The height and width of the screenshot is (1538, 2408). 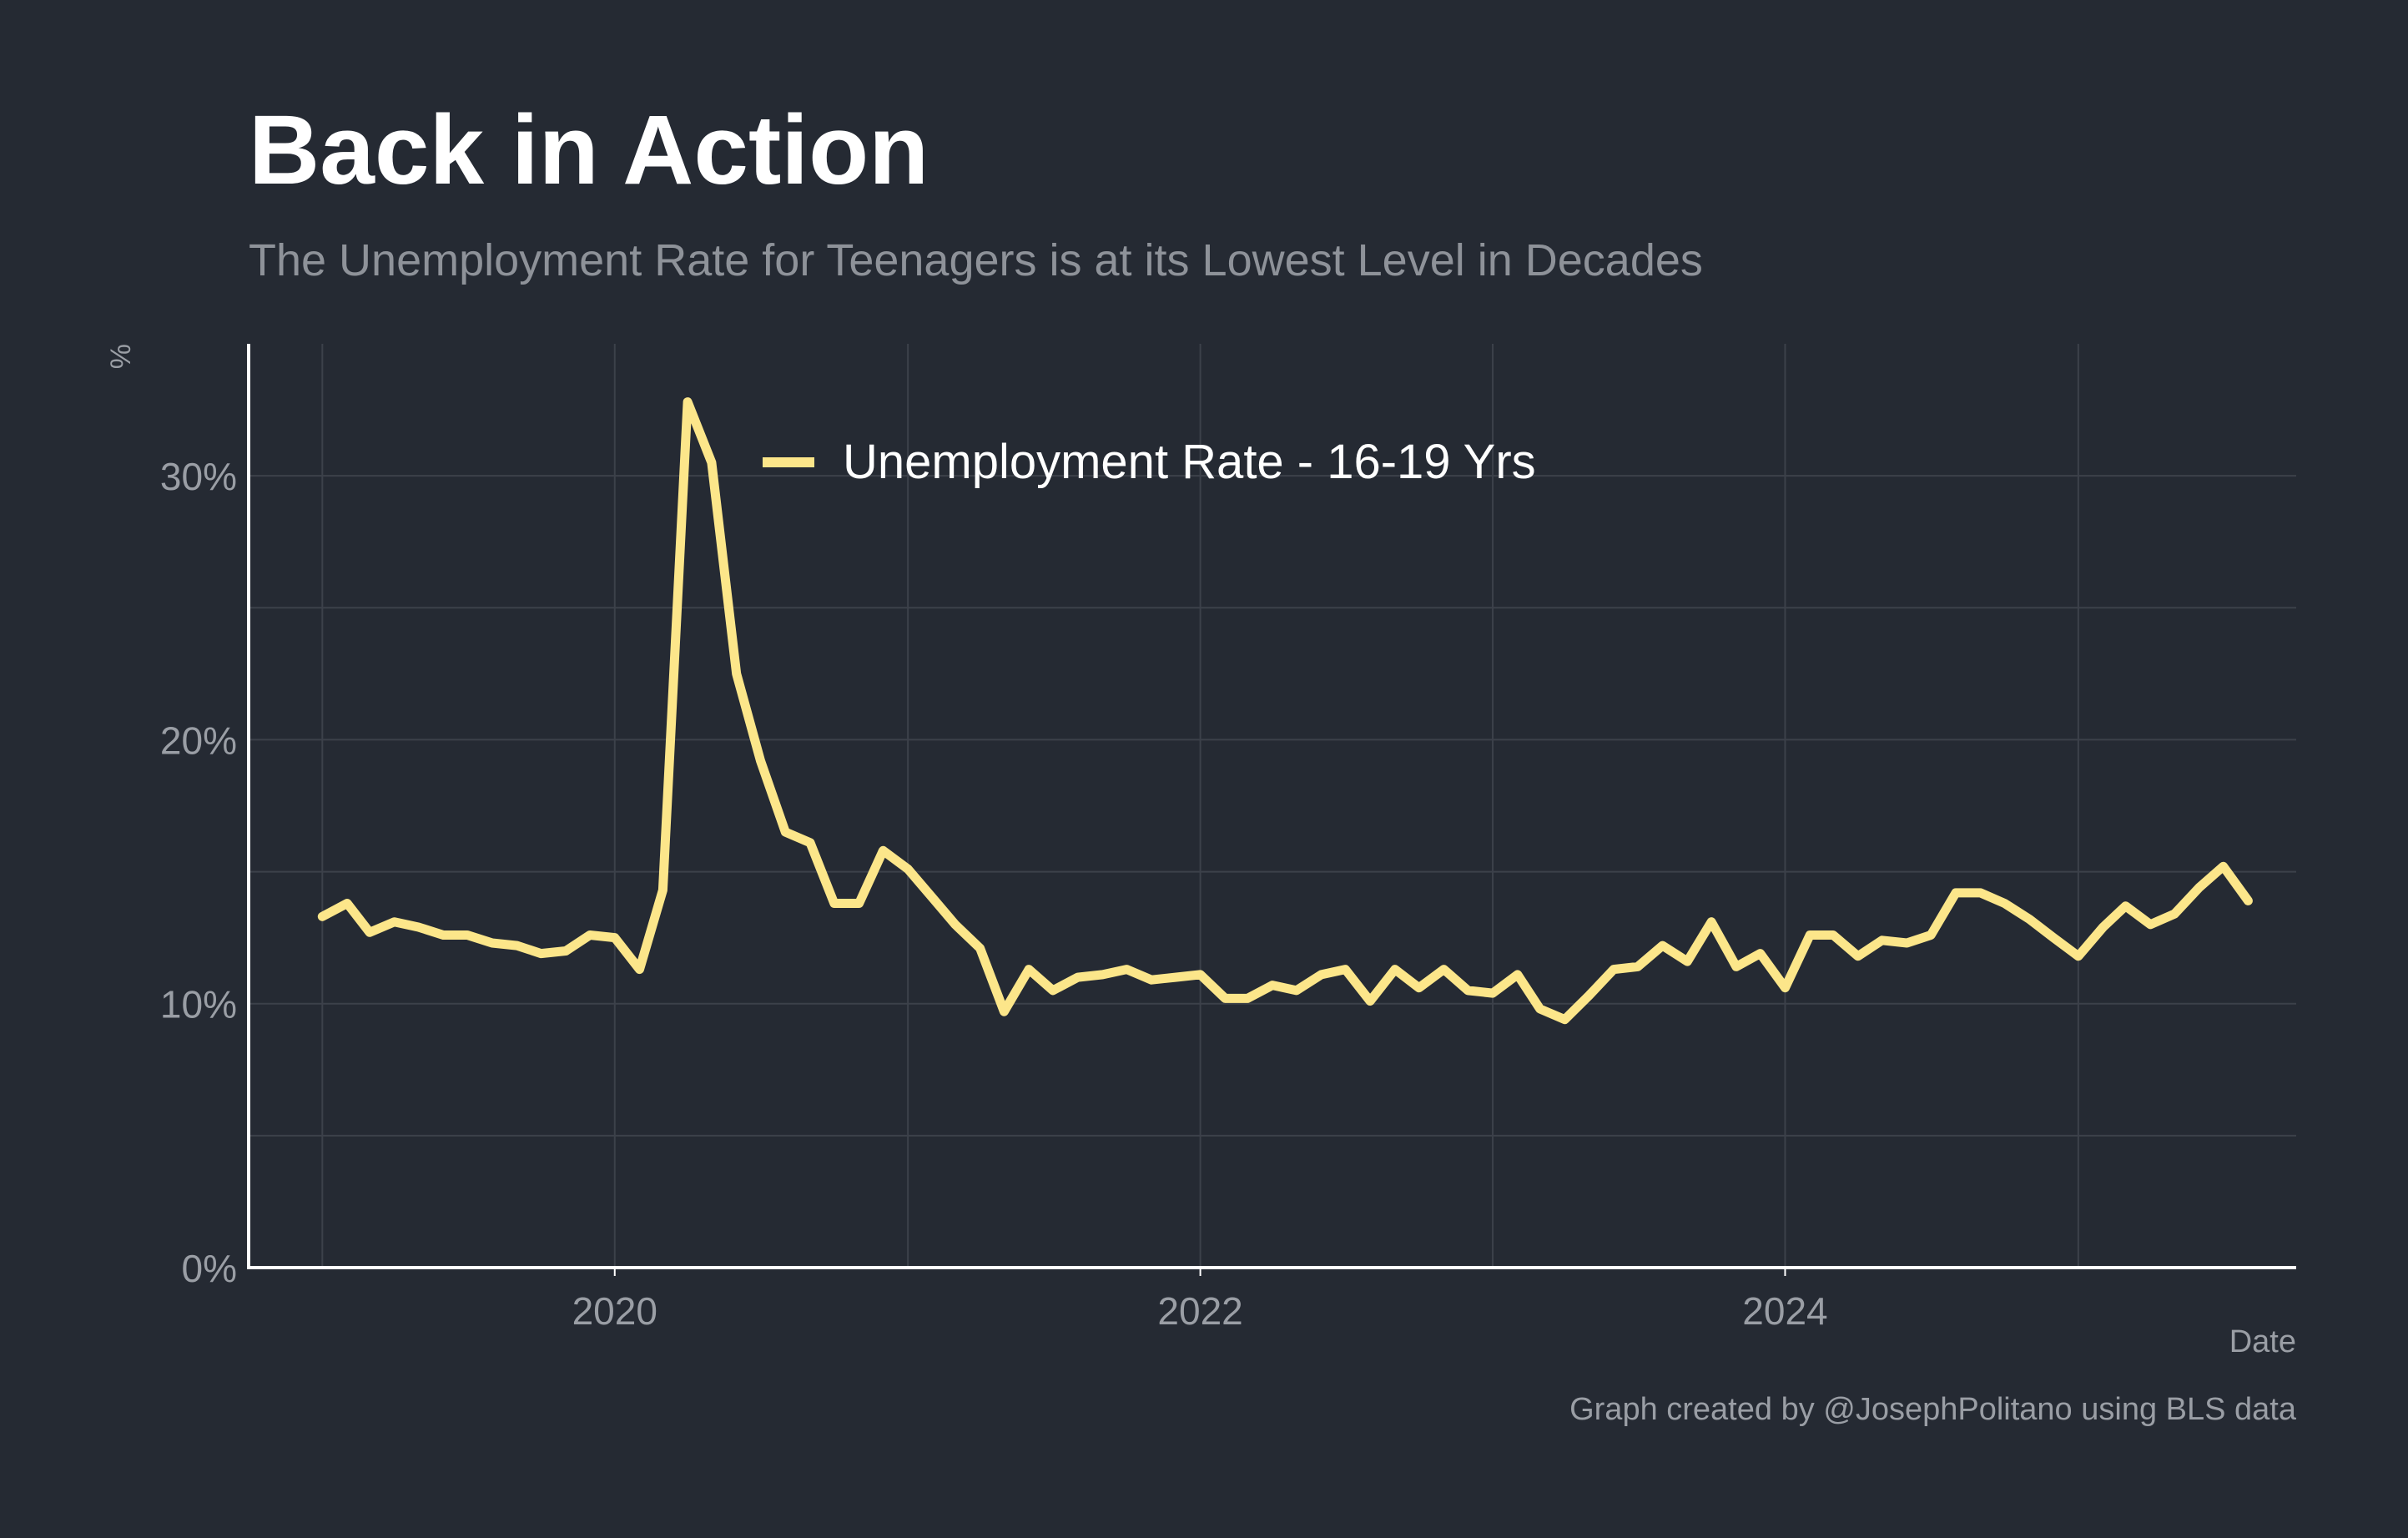 What do you see at coordinates (614, 1311) in the screenshot?
I see `x-tick-label: 2020` at bounding box center [614, 1311].